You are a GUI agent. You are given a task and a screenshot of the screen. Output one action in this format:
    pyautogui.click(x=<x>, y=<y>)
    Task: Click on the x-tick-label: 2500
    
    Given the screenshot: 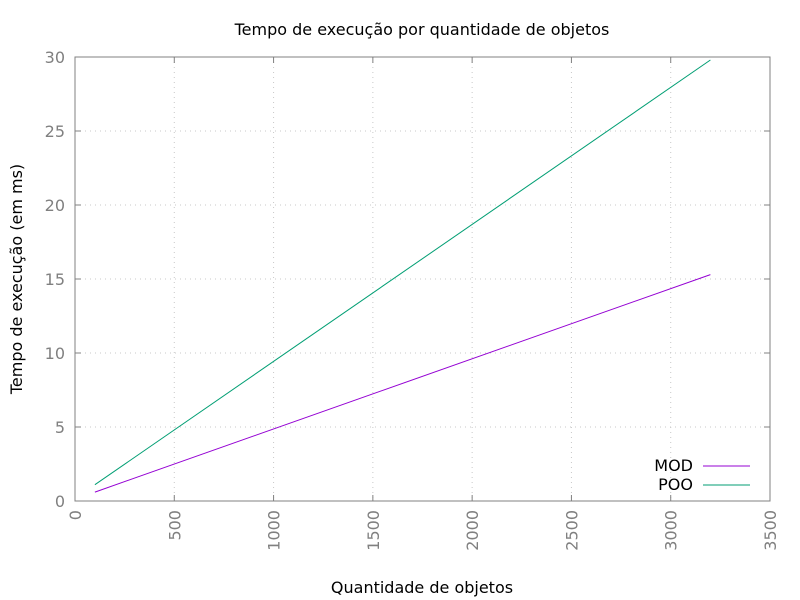 What is the action you would take?
    pyautogui.click(x=571, y=530)
    